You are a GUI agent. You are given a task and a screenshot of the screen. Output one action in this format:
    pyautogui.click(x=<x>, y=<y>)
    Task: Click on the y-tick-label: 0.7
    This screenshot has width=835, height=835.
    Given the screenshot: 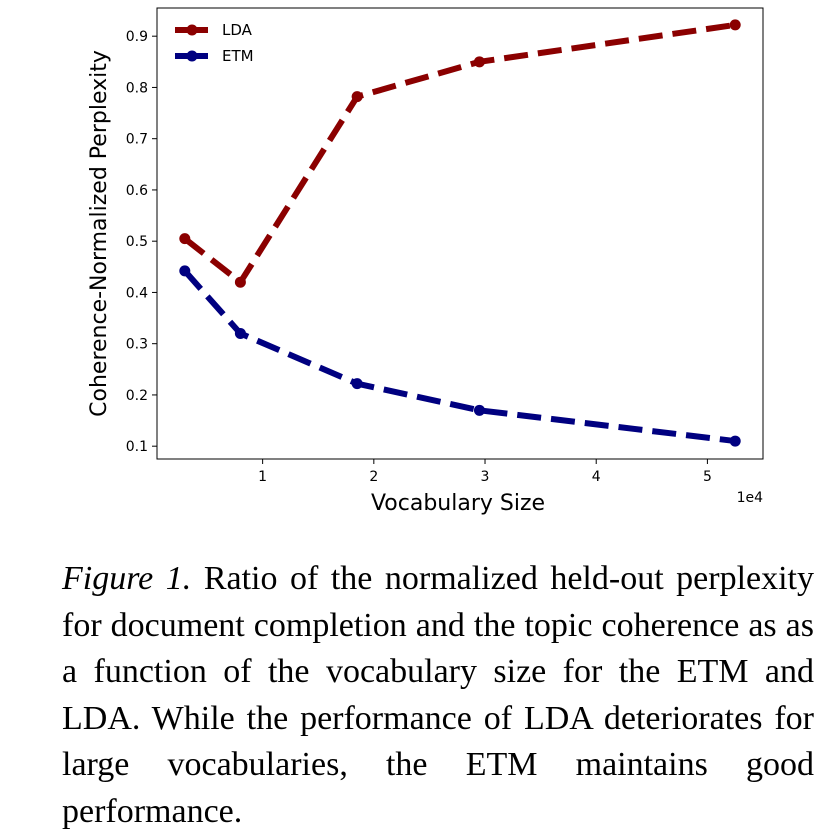 What is the action you would take?
    pyautogui.click(x=137, y=140)
    